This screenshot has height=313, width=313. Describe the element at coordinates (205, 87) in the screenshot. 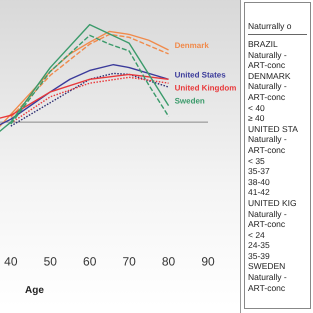

I see `series-label: United Kingdom` at that location.